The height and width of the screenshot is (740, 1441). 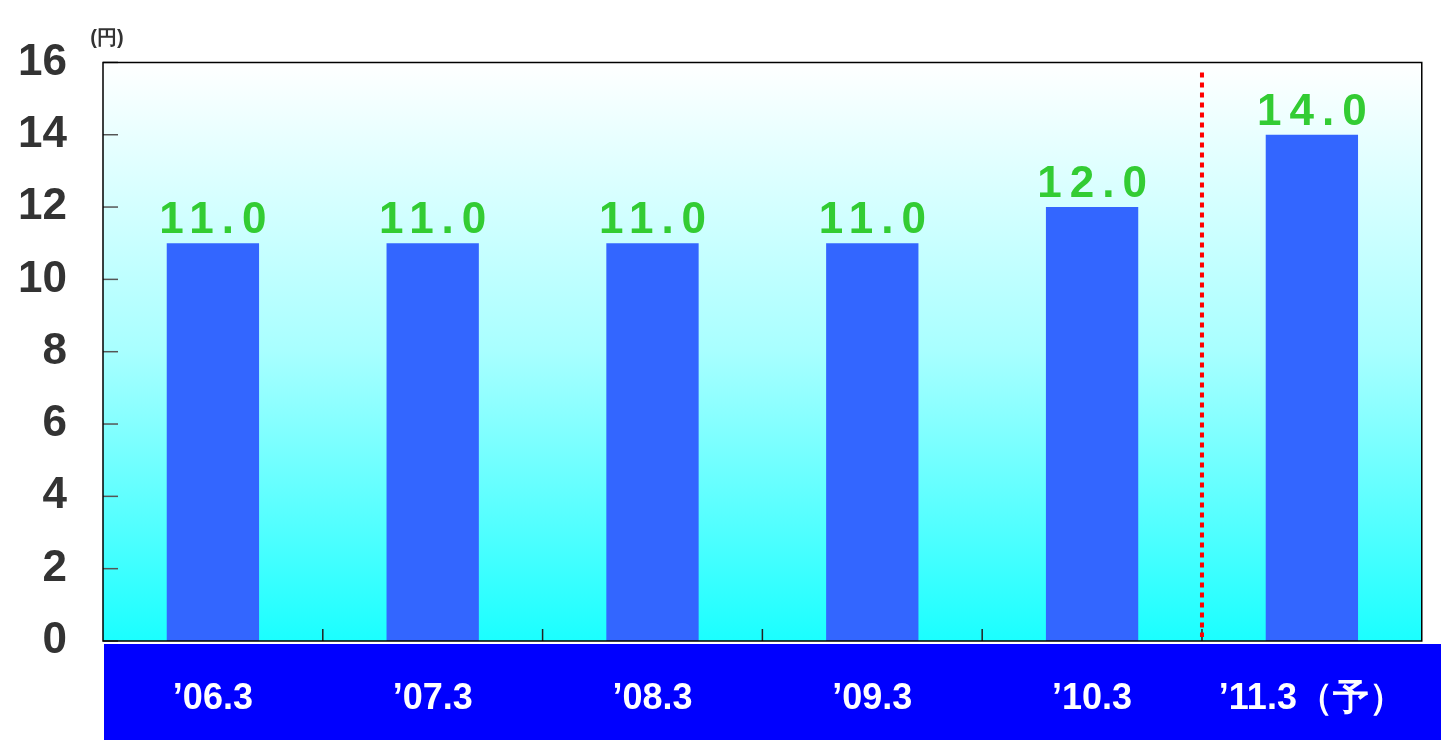 I want to click on y-tick-label: 10, so click(x=42, y=276).